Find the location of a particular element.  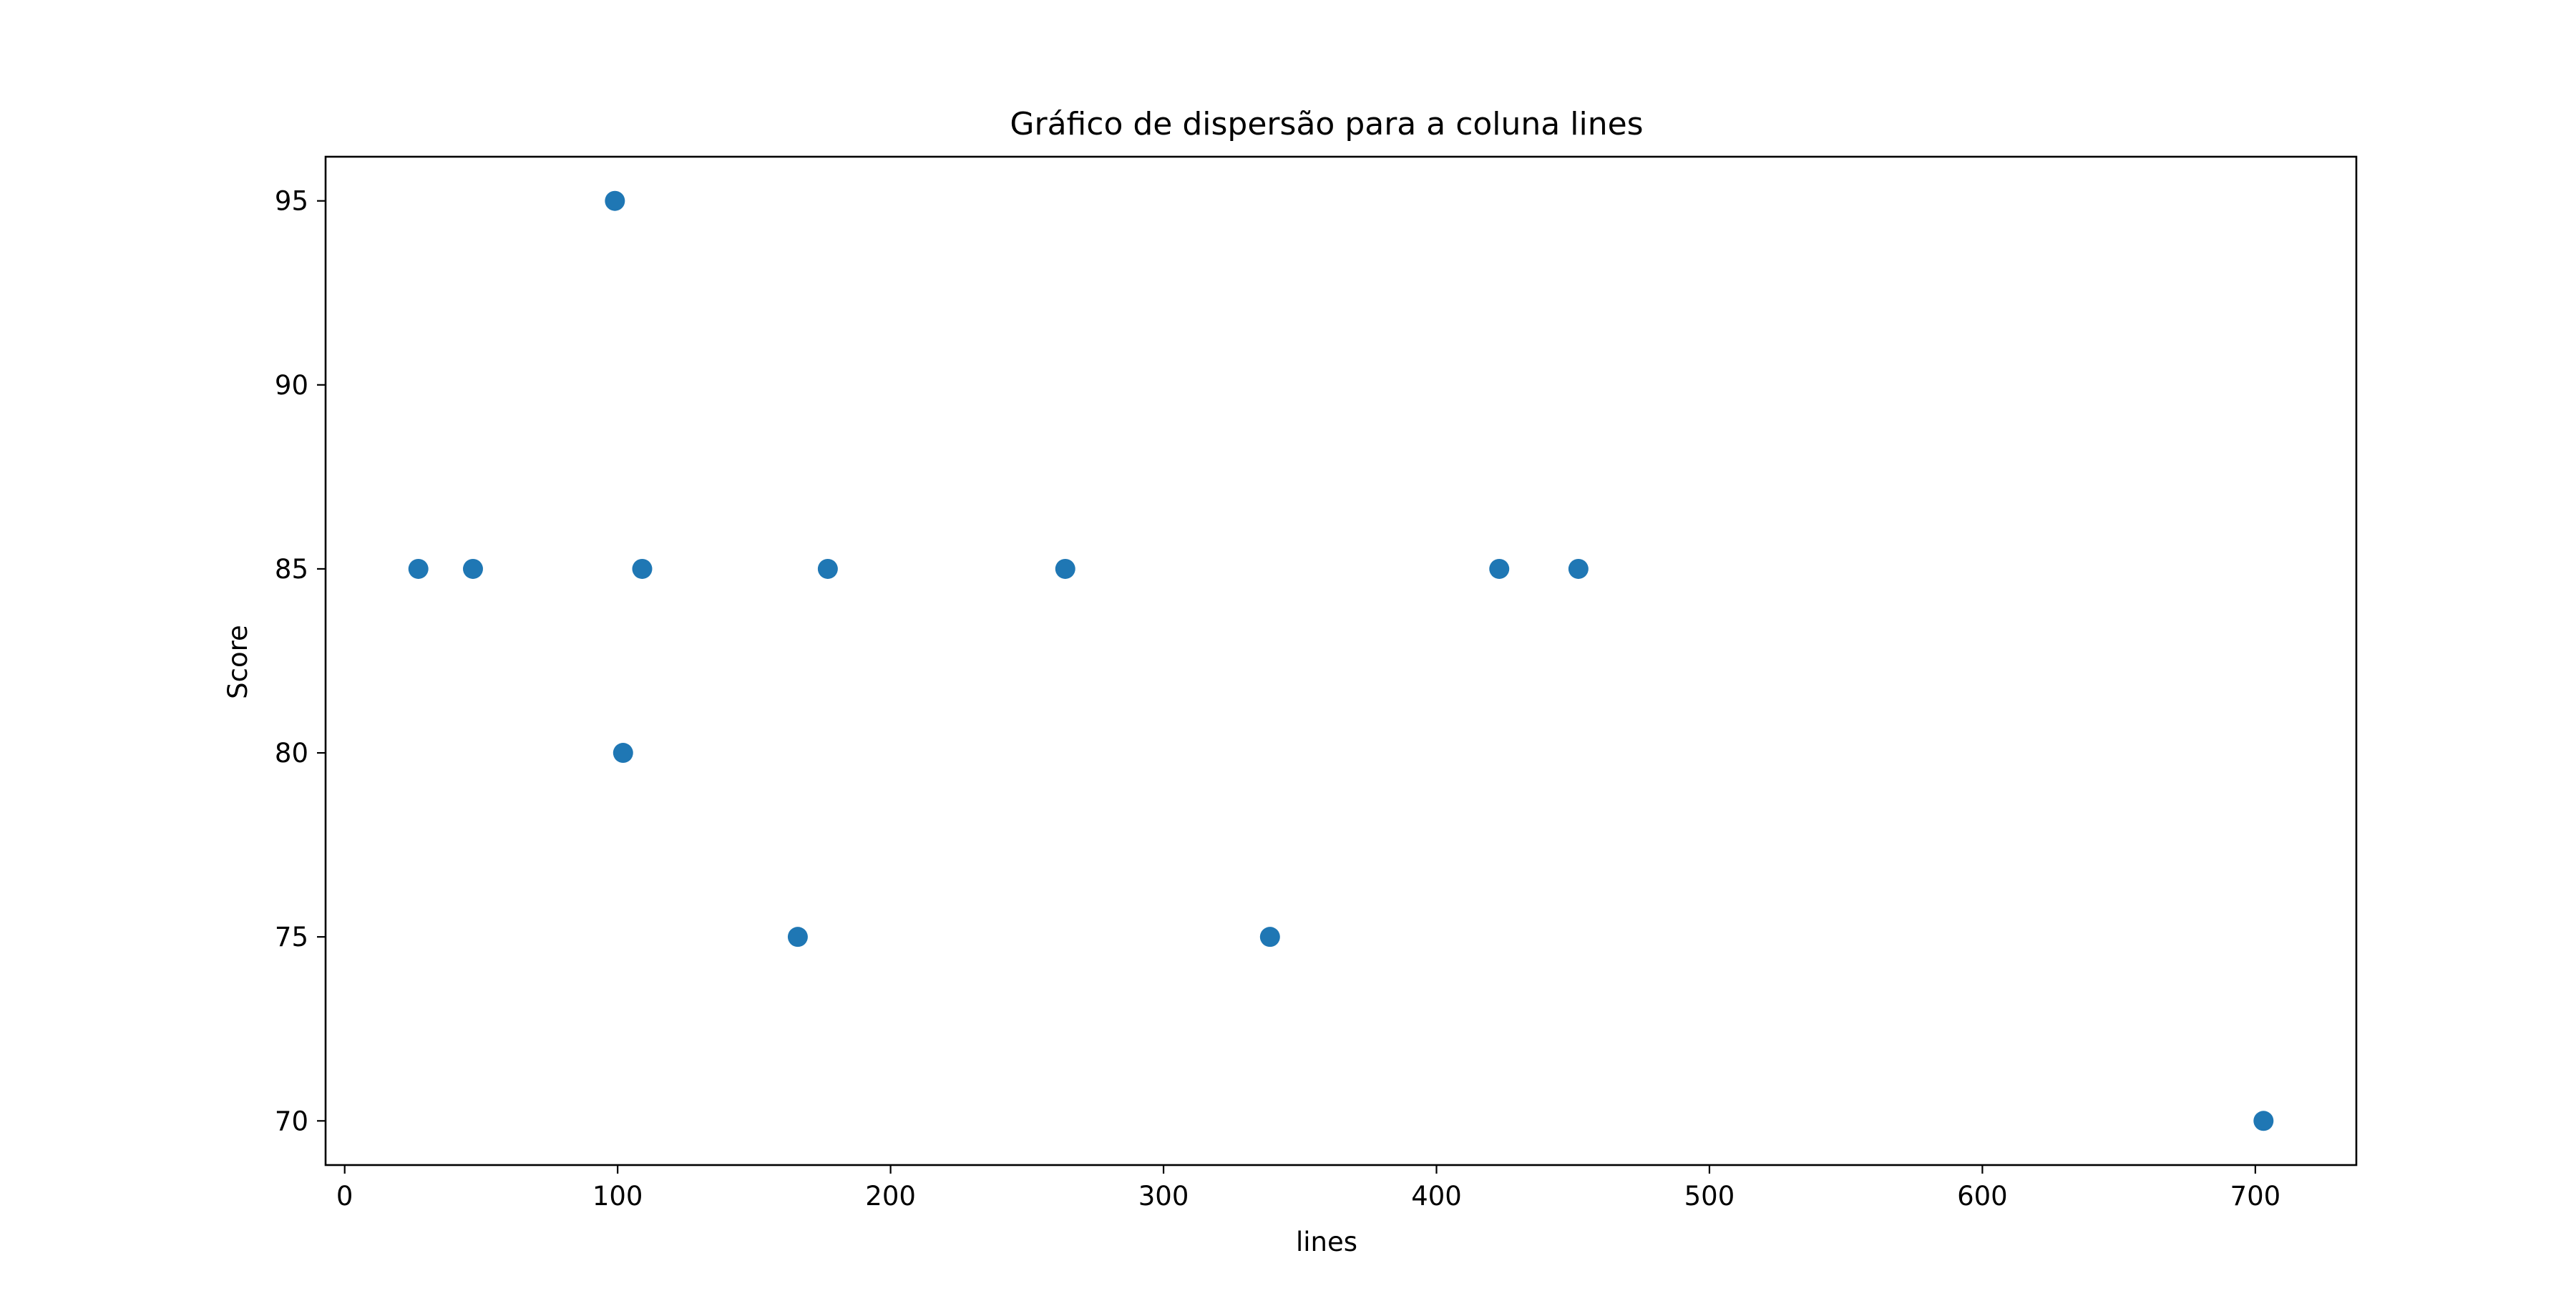

x-tick-label: 0 is located at coordinates (344, 1196).